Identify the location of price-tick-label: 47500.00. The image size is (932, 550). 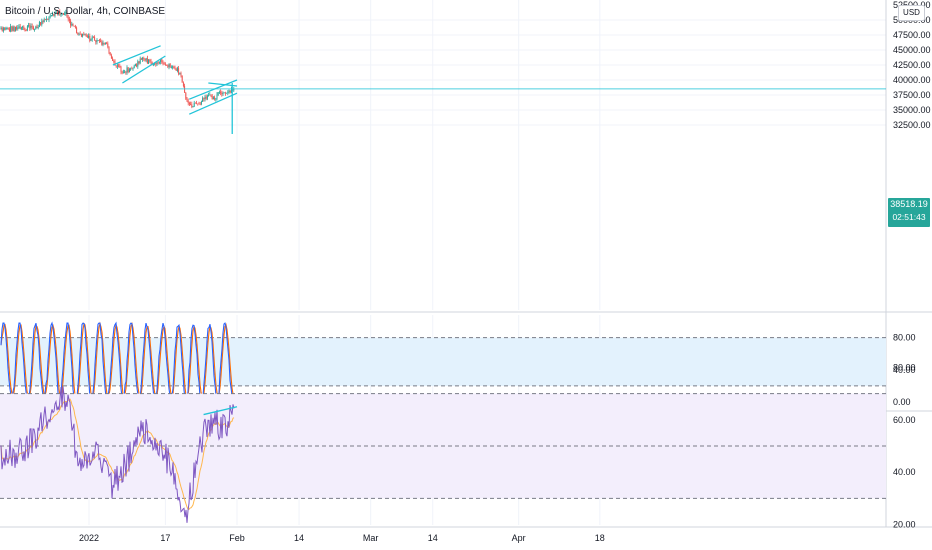
(912, 35).